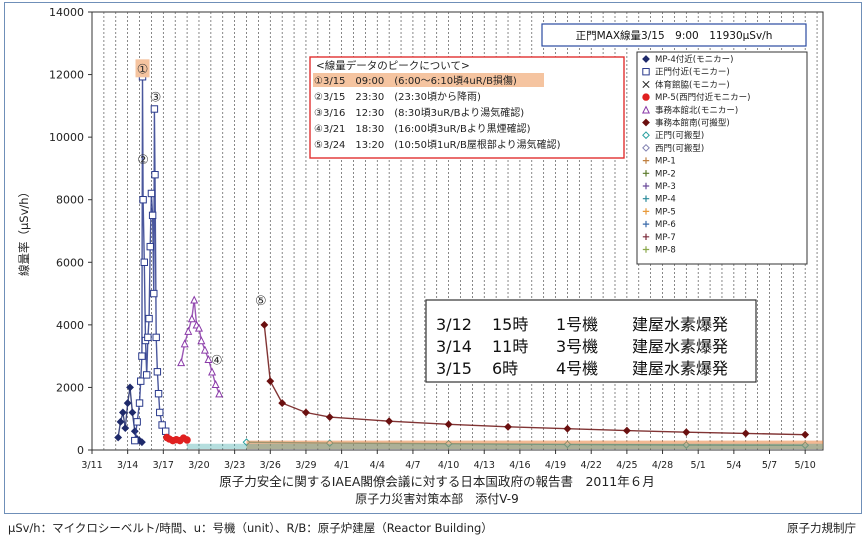  What do you see at coordinates (91, 465) in the screenshot?
I see `x-tick-label: 3/11` at bounding box center [91, 465].